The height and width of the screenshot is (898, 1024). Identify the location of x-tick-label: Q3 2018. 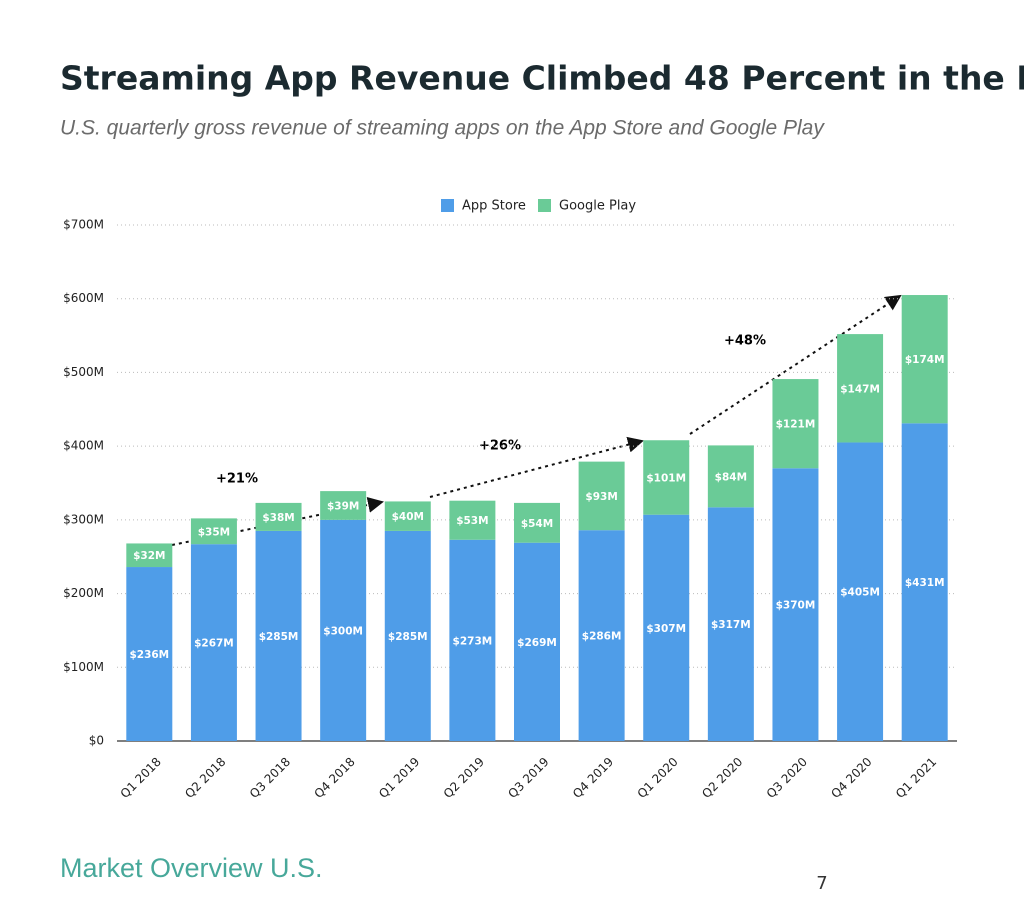
(270, 778).